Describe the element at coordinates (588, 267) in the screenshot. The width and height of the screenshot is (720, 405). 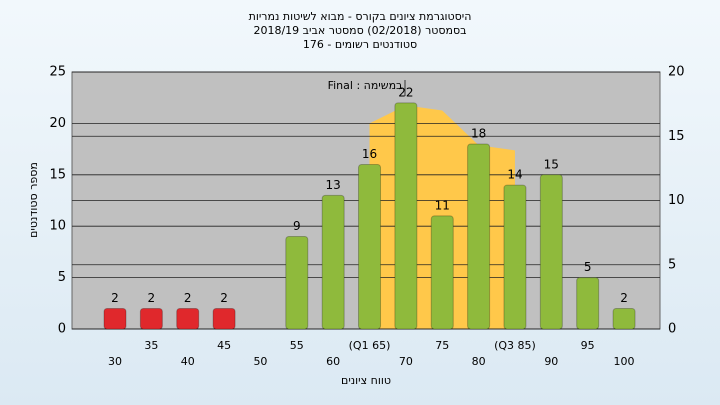
I see `value-label: 5` at that location.